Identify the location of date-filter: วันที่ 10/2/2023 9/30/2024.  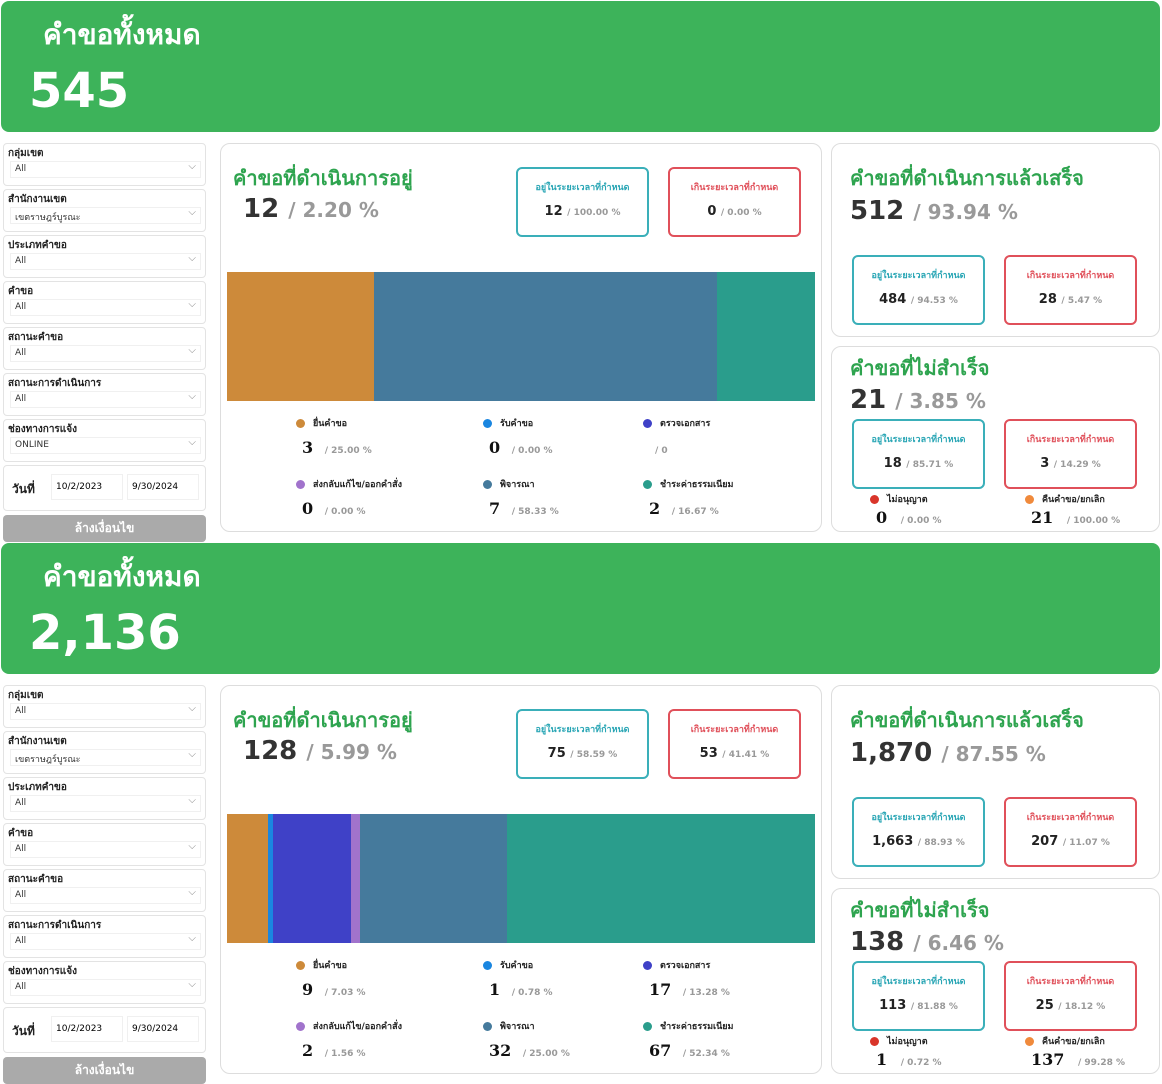
(104, 1030).